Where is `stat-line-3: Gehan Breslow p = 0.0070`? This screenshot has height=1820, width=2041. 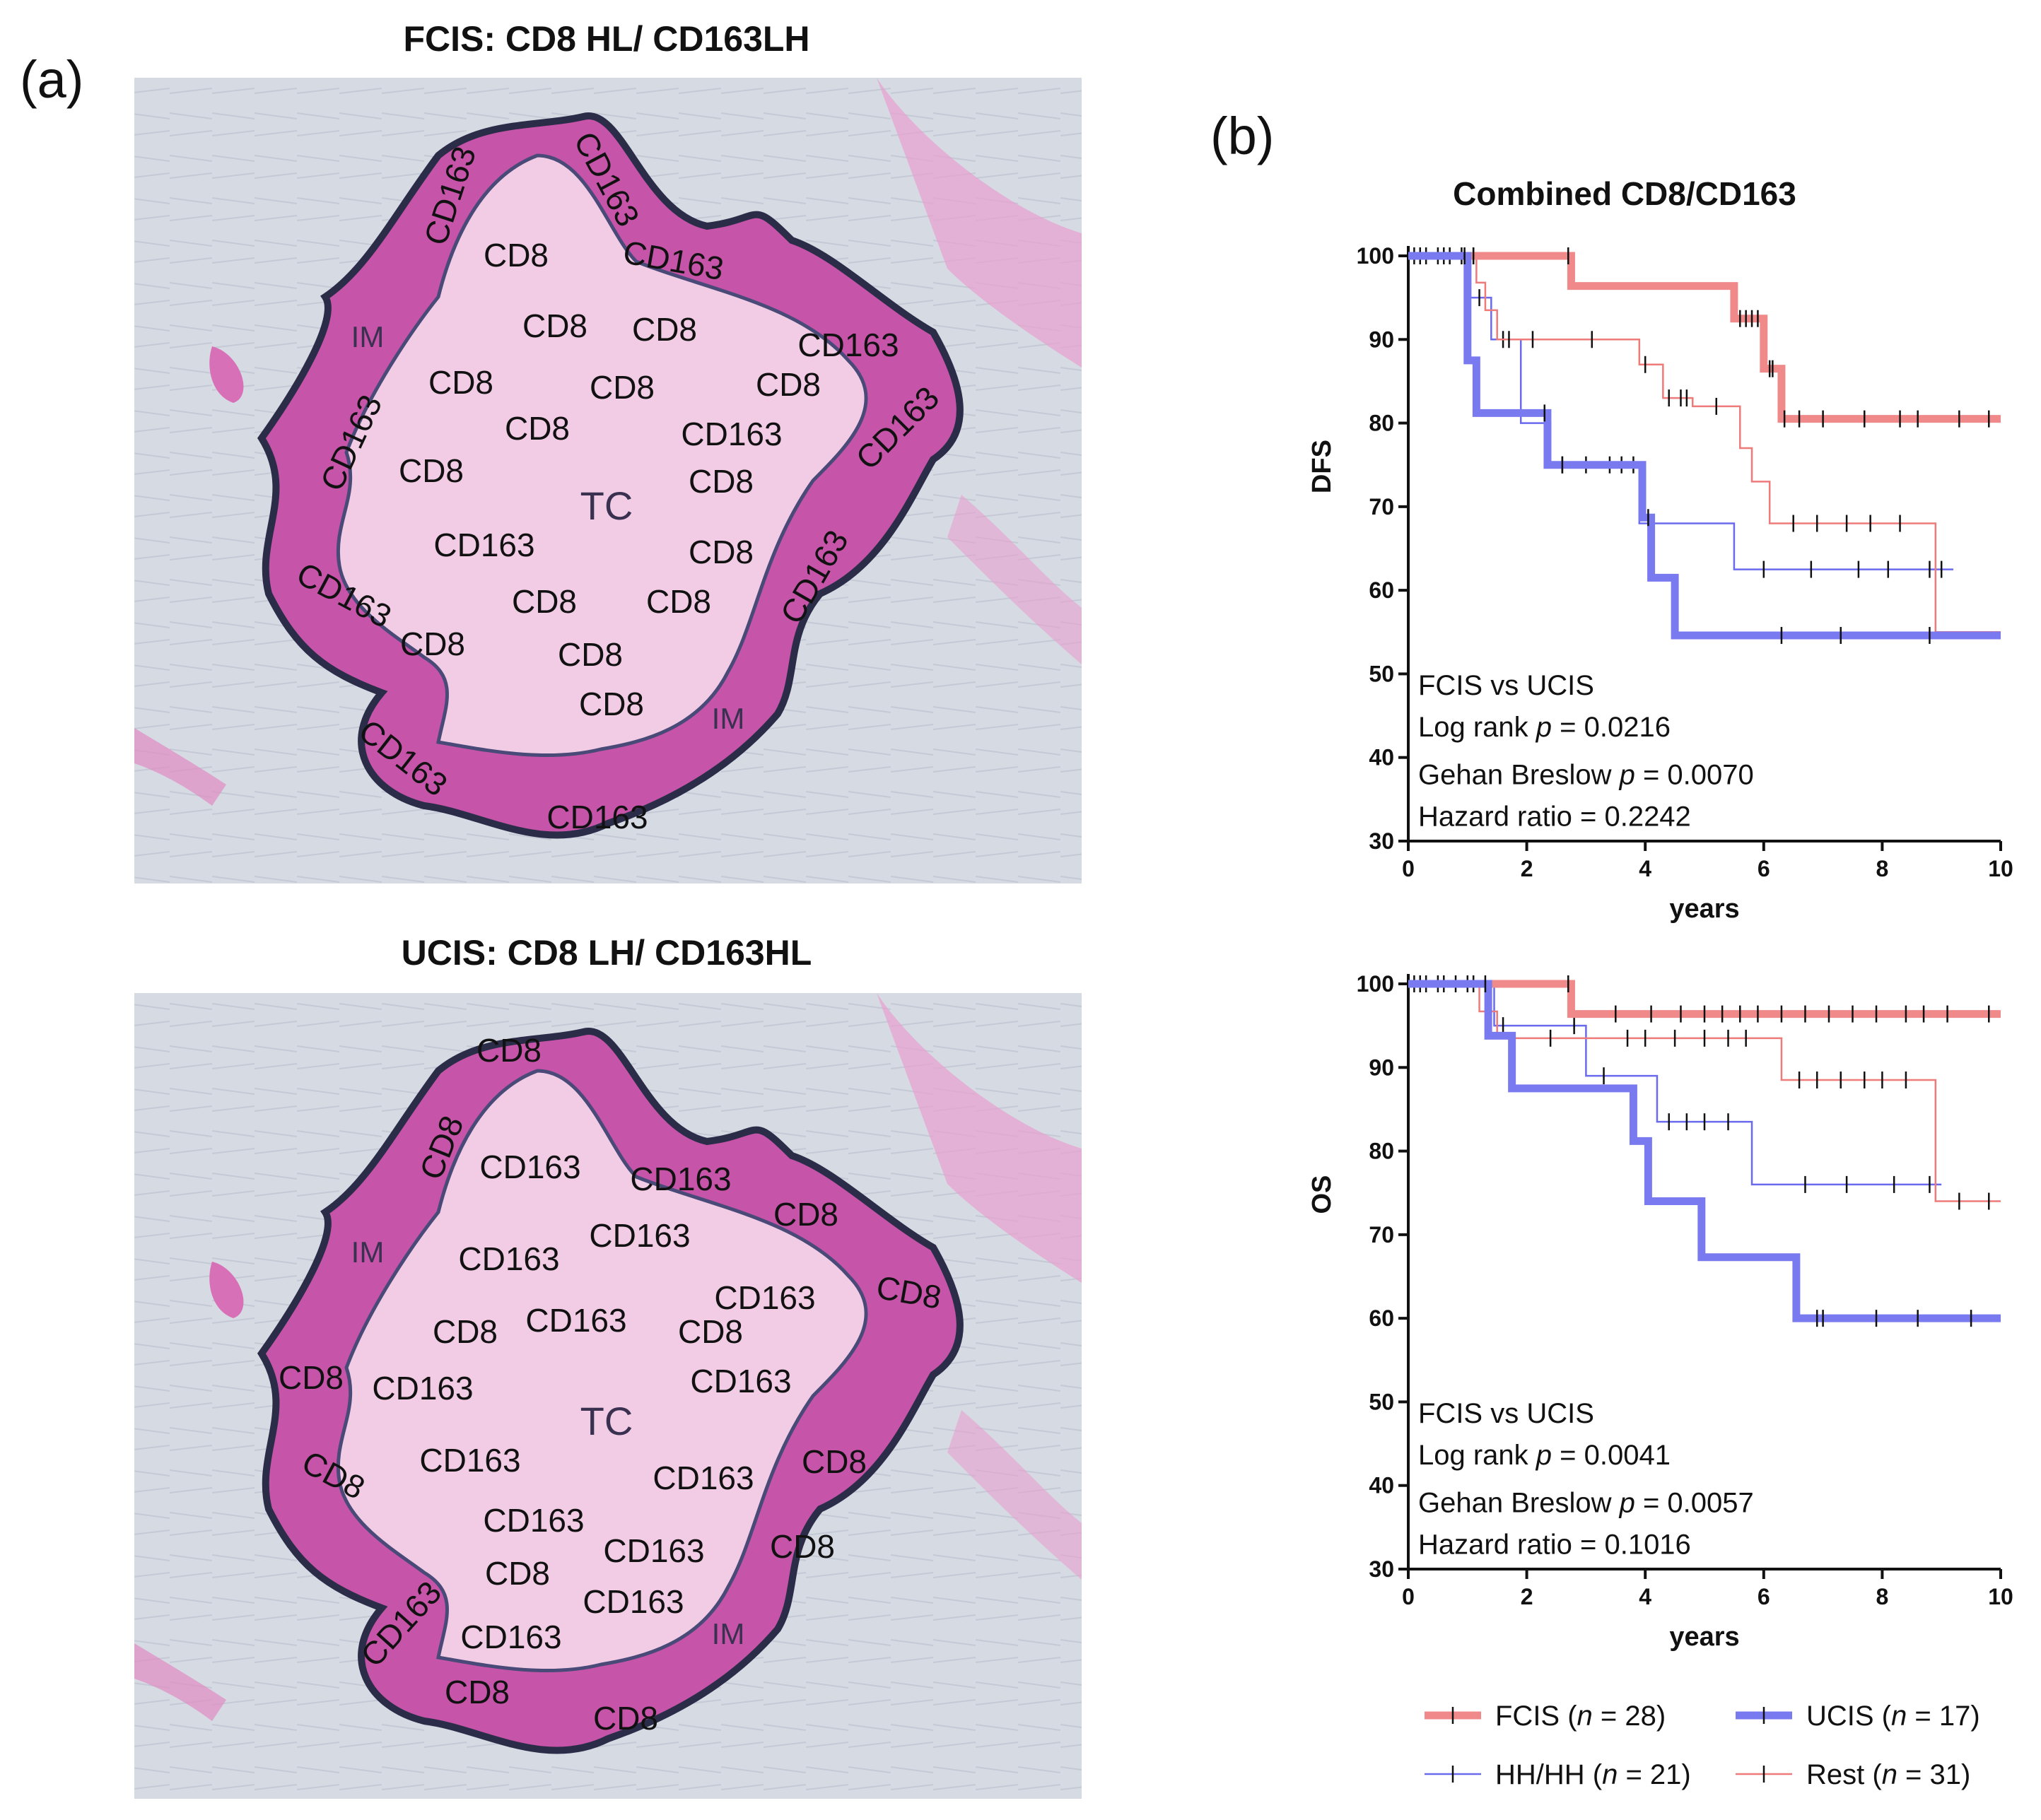
stat-line-3: Gehan Breslow p = 0.0070 is located at coordinates (1586, 775).